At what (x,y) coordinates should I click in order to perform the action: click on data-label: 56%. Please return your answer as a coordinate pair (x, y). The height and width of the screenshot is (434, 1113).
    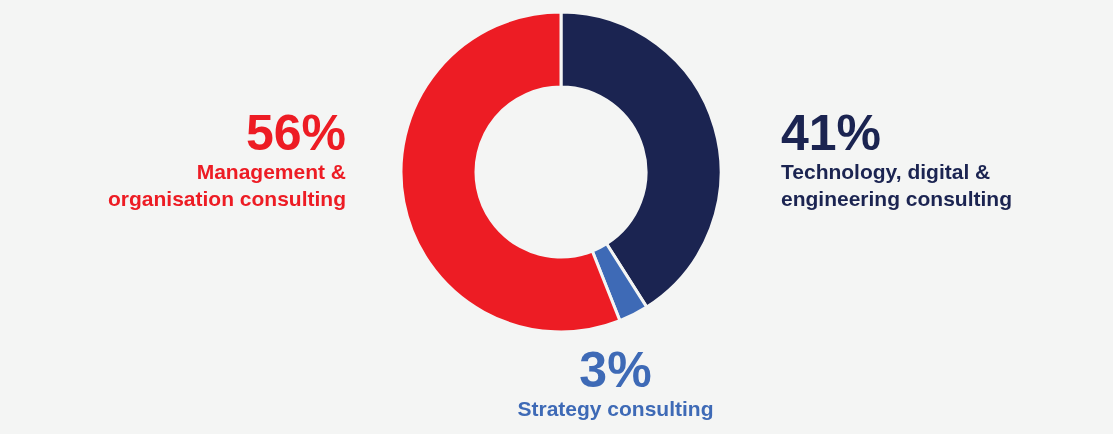
    Looking at the image, I should click on (295, 133).